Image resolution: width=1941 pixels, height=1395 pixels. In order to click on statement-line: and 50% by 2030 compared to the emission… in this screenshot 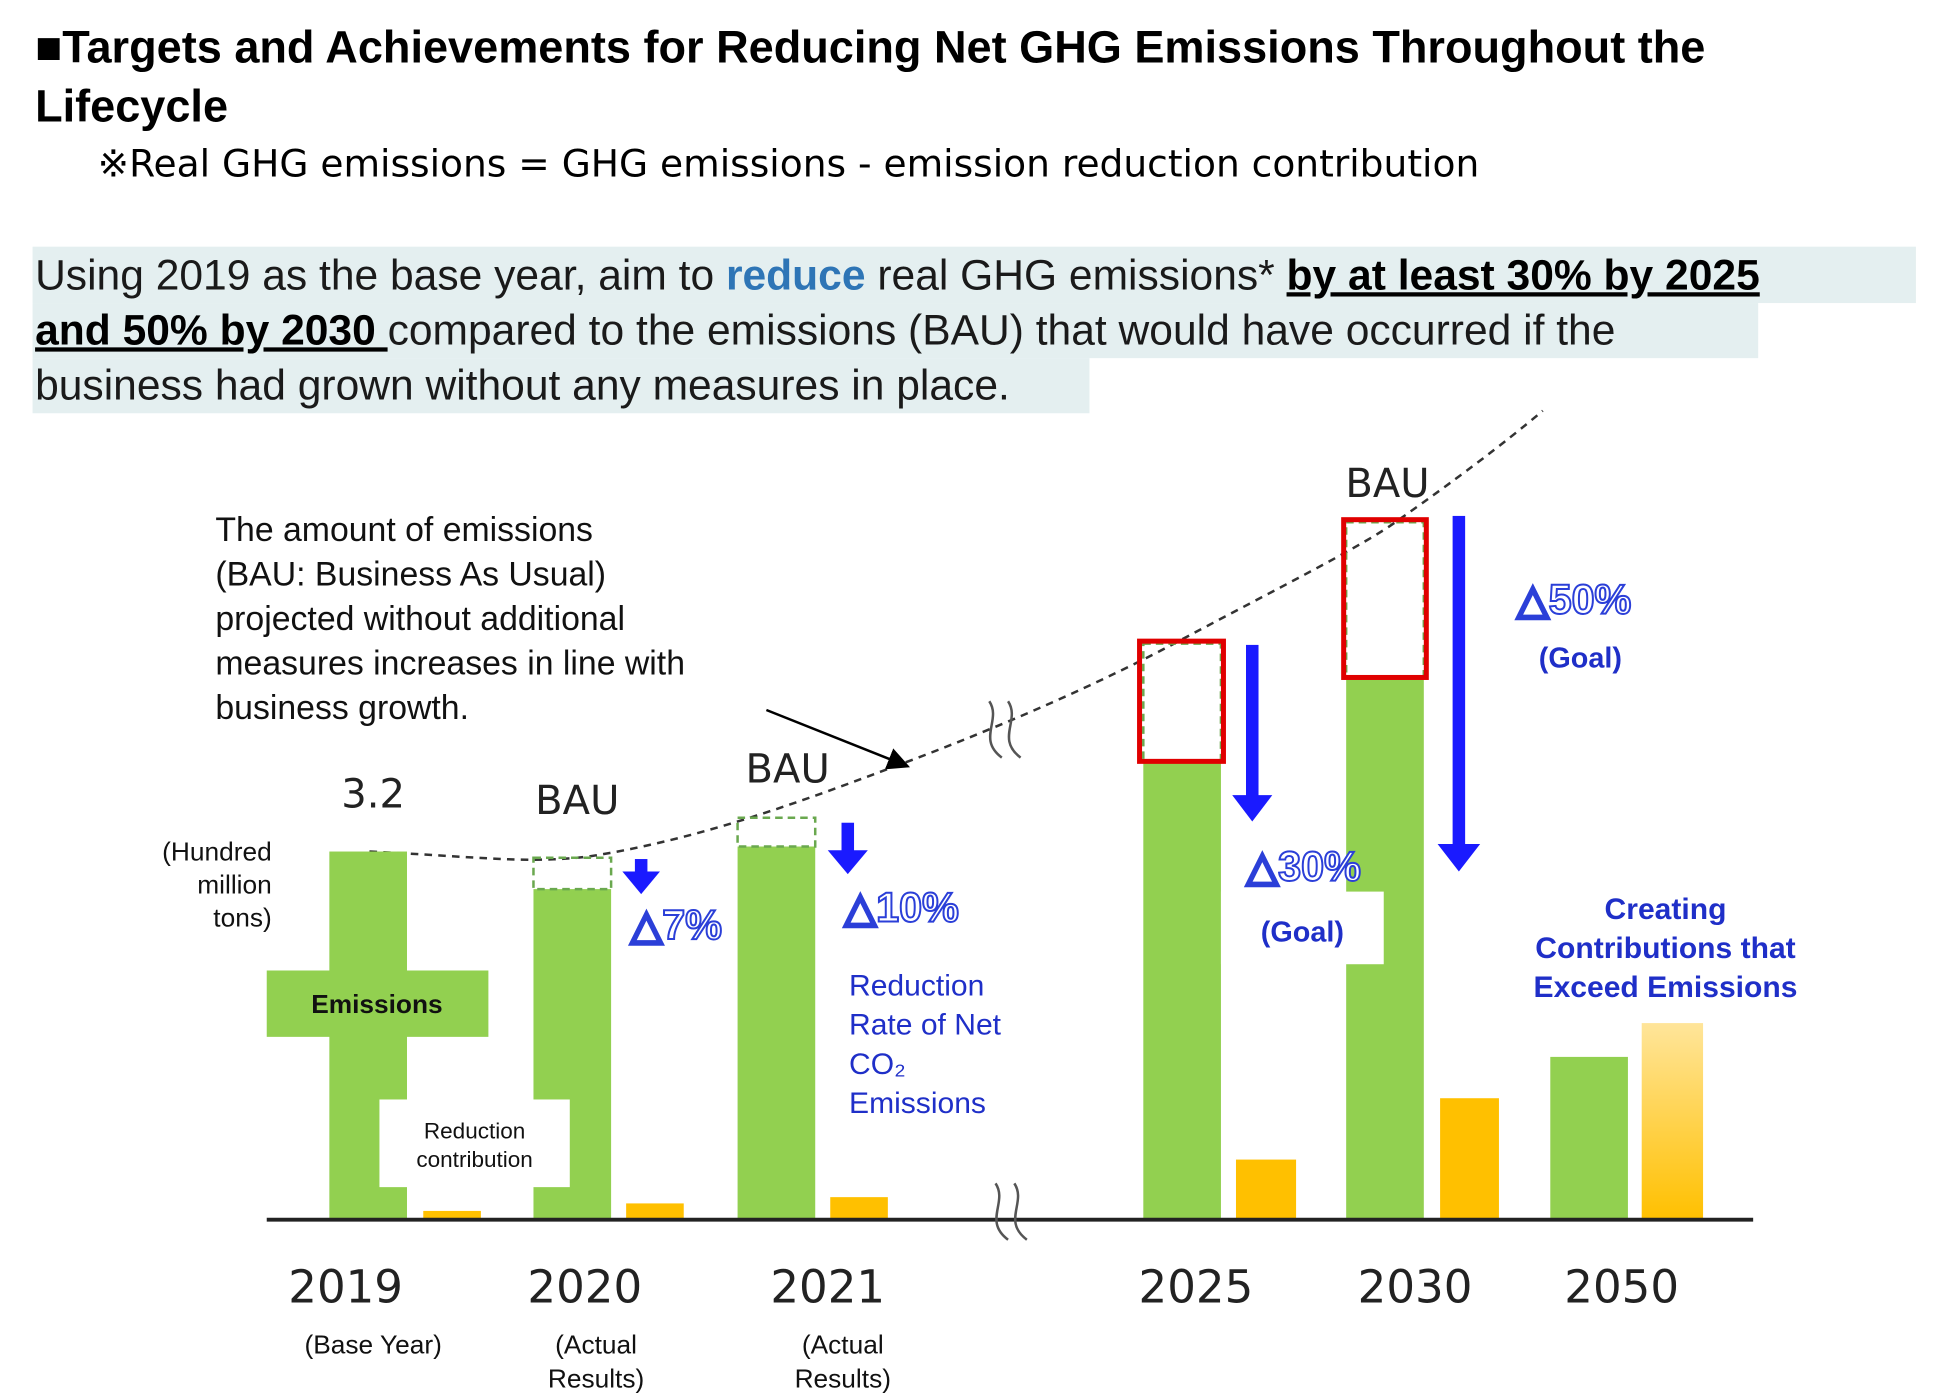, I will do `click(825, 330)`.